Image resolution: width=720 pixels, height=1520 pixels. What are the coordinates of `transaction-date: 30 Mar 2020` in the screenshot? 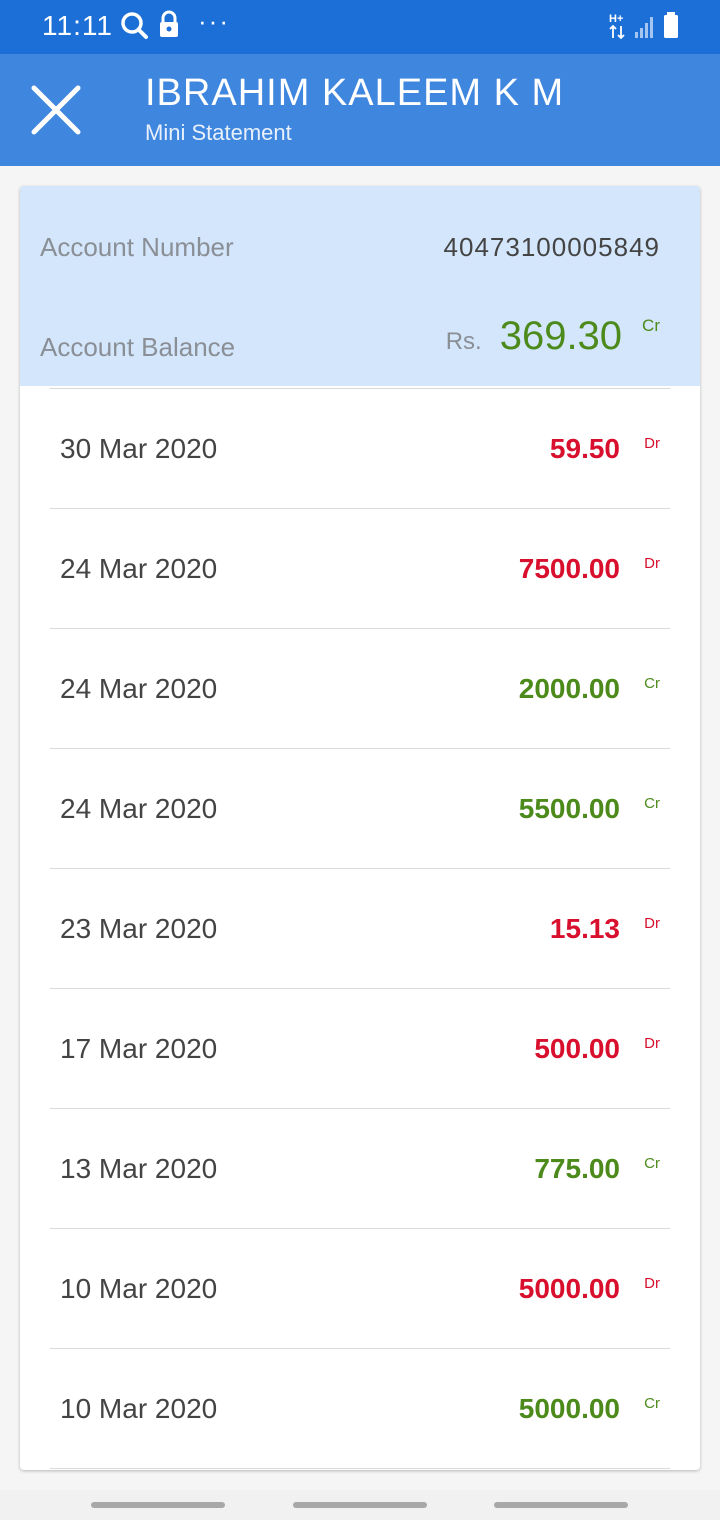 It's located at (139, 448).